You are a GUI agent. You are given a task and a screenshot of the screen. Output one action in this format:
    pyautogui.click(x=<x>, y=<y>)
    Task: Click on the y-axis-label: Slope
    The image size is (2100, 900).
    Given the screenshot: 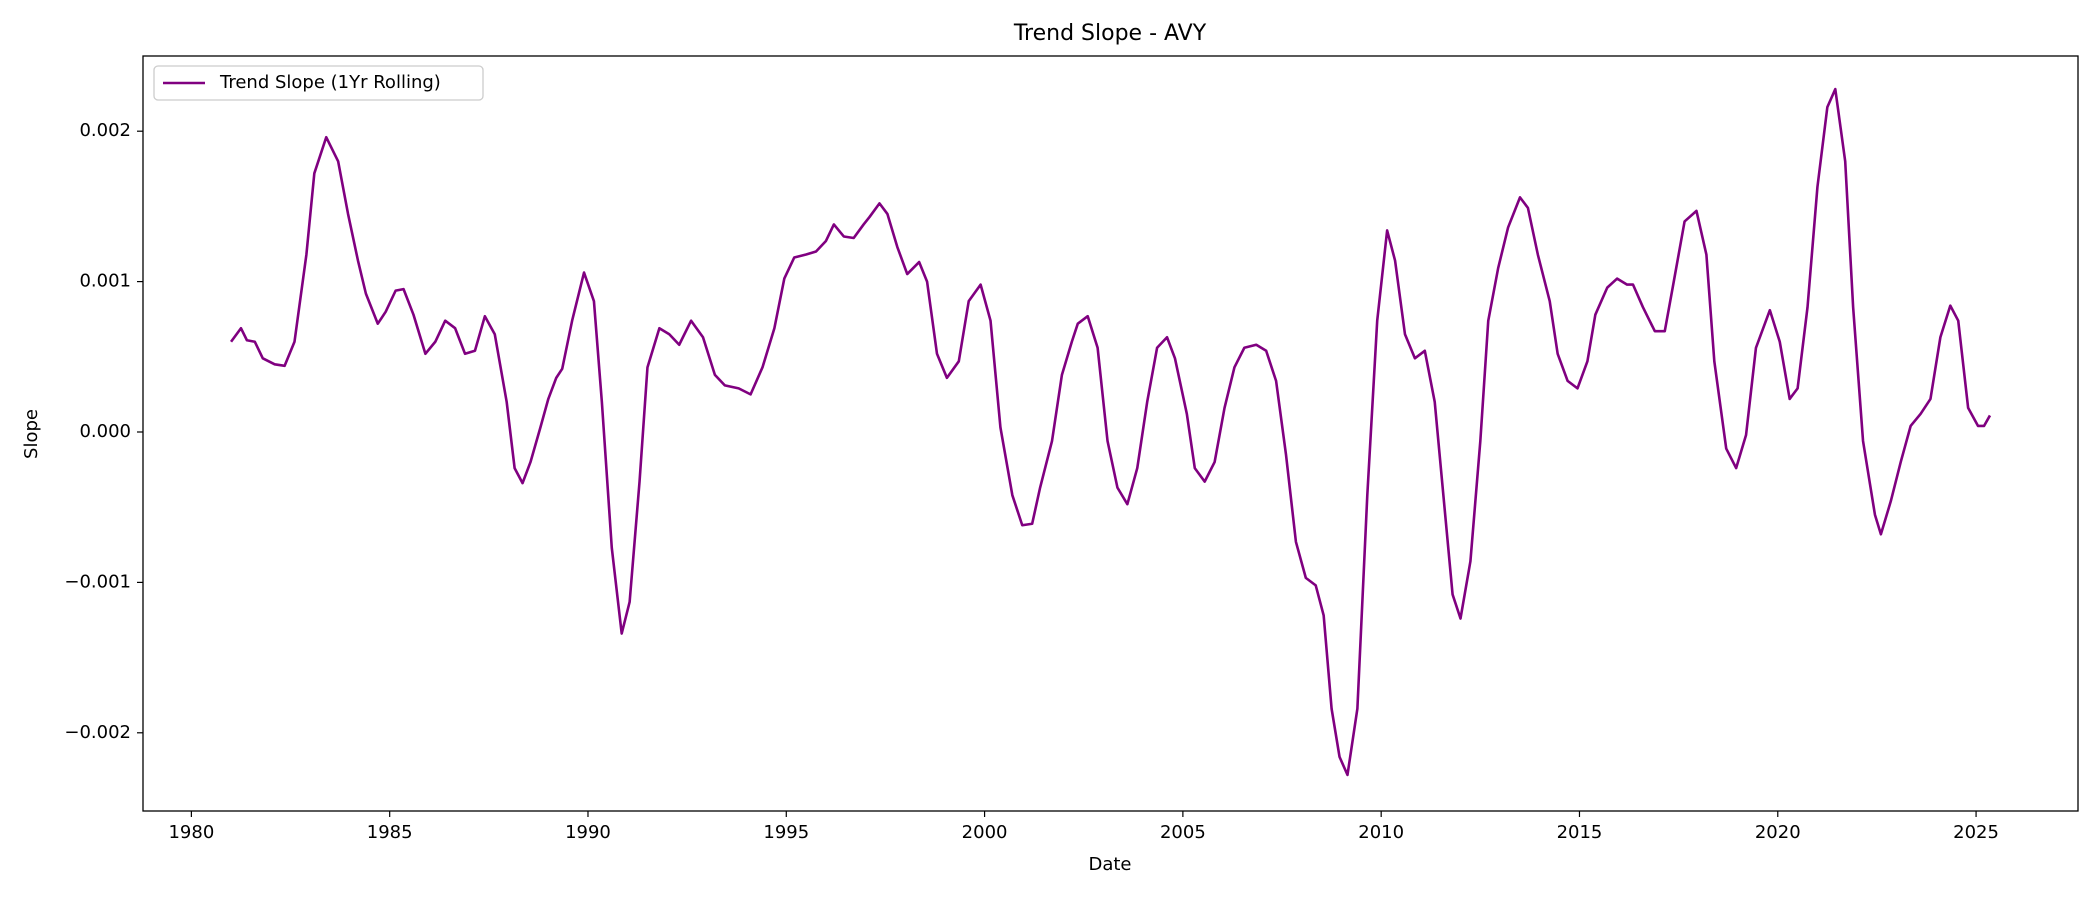 What is the action you would take?
    pyautogui.click(x=31, y=434)
    